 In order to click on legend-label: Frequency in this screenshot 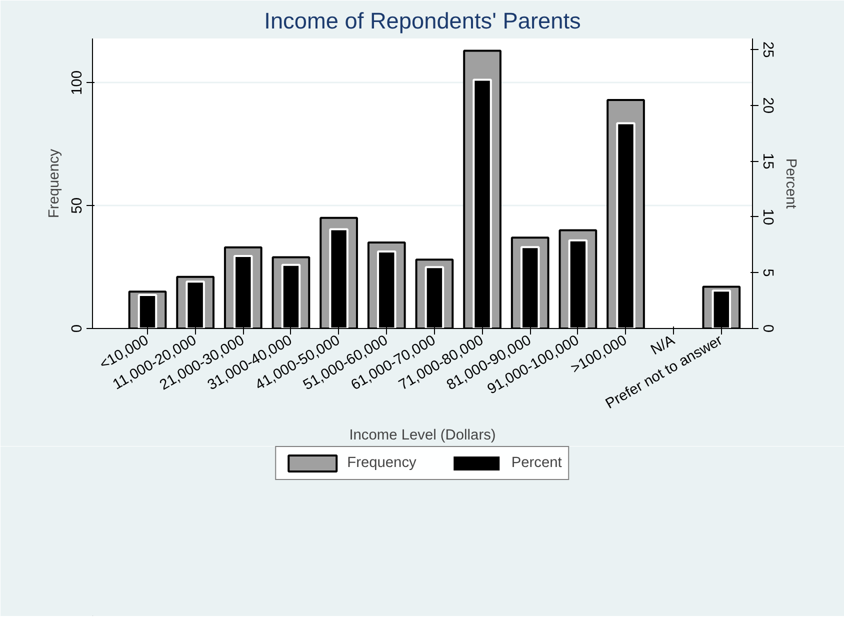, I will do `click(381, 463)`.